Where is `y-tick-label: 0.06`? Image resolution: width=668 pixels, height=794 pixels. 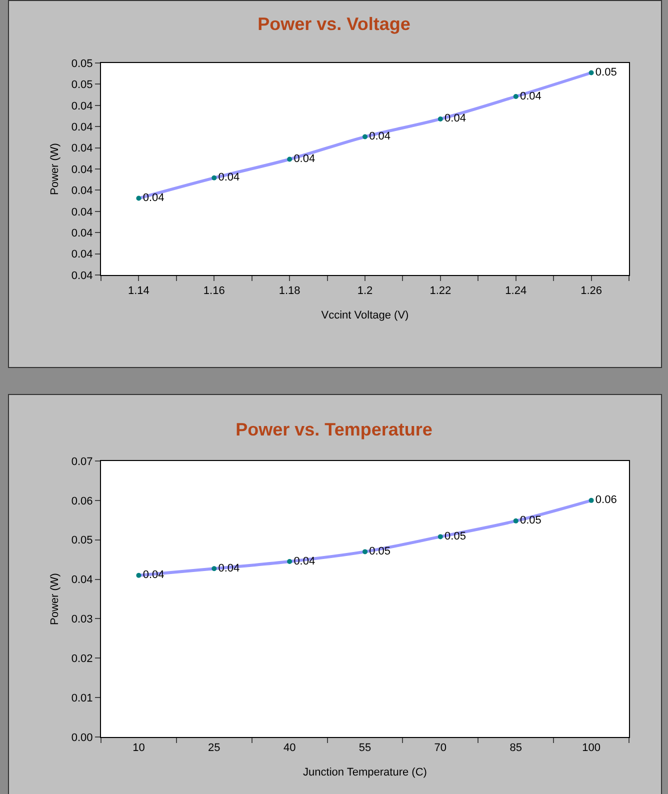 y-tick-label: 0.06 is located at coordinates (82, 501).